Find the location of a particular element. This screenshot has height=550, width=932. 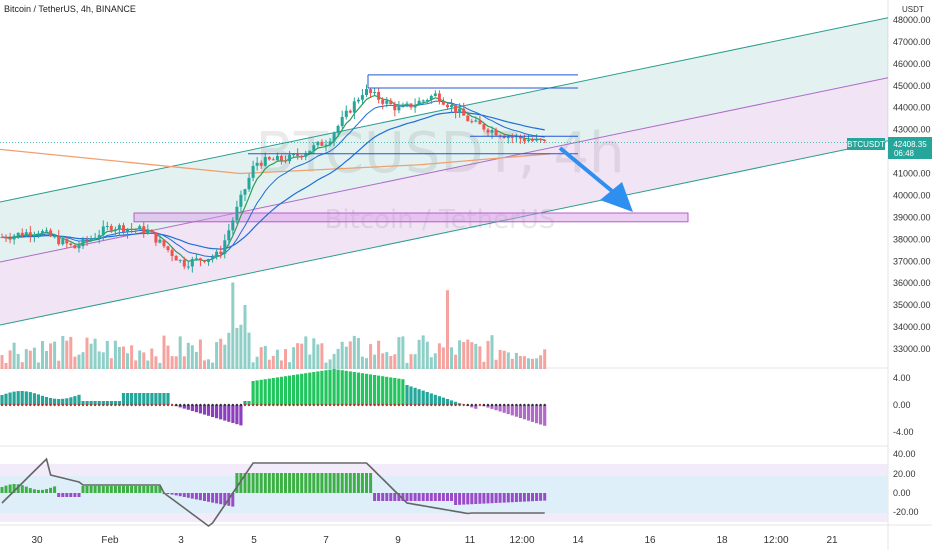

time-tick-label: 30 is located at coordinates (37, 540).